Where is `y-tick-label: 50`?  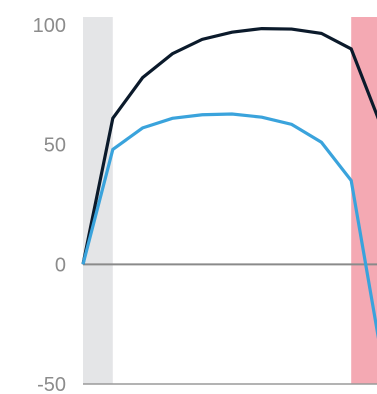
y-tick-label: 50 is located at coordinates (55, 146).